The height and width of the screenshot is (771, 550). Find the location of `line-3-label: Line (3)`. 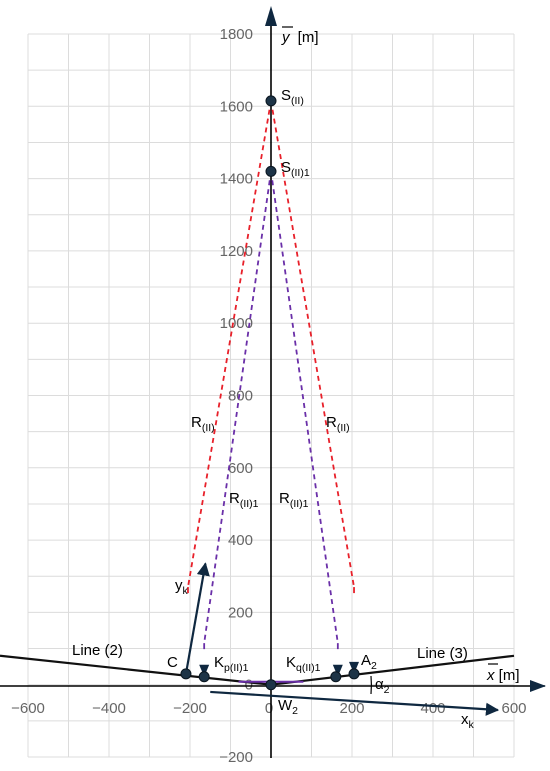

line-3-label: Line (3) is located at coordinates (442, 653).